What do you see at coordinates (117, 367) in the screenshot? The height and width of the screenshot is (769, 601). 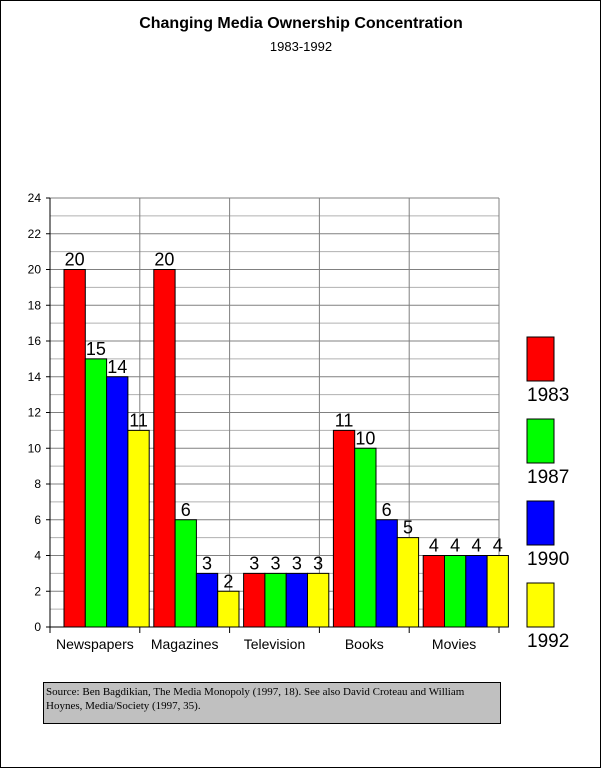 I see `data-label: 14` at bounding box center [117, 367].